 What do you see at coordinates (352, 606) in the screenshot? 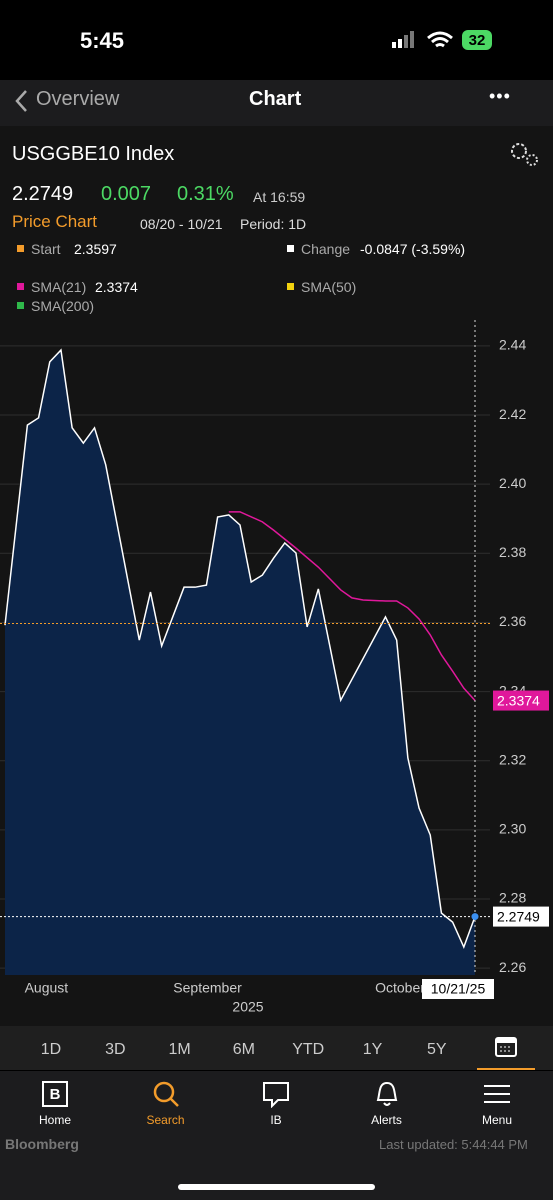
I see `sma-line` at bounding box center [352, 606].